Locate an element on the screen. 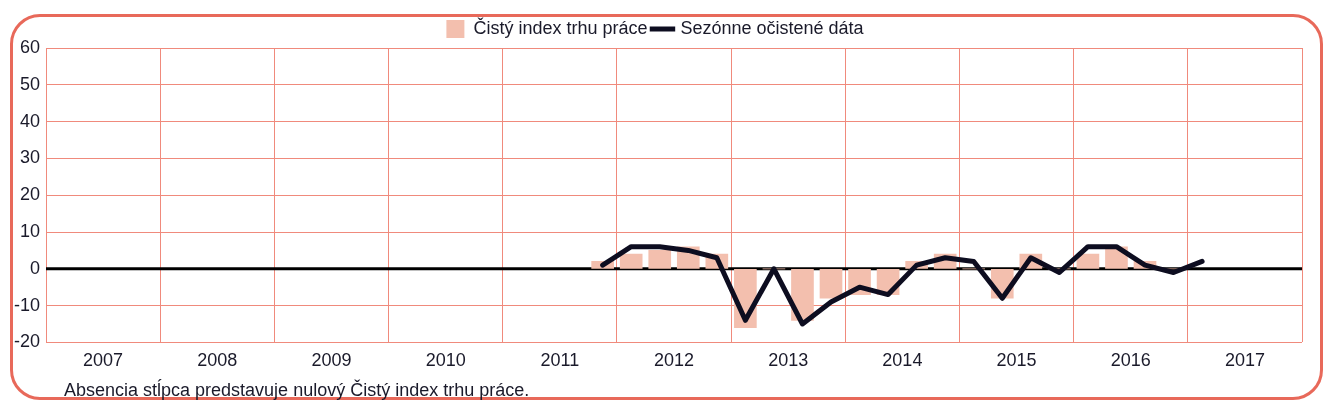  x-tick-label: 2012 is located at coordinates (674, 360).